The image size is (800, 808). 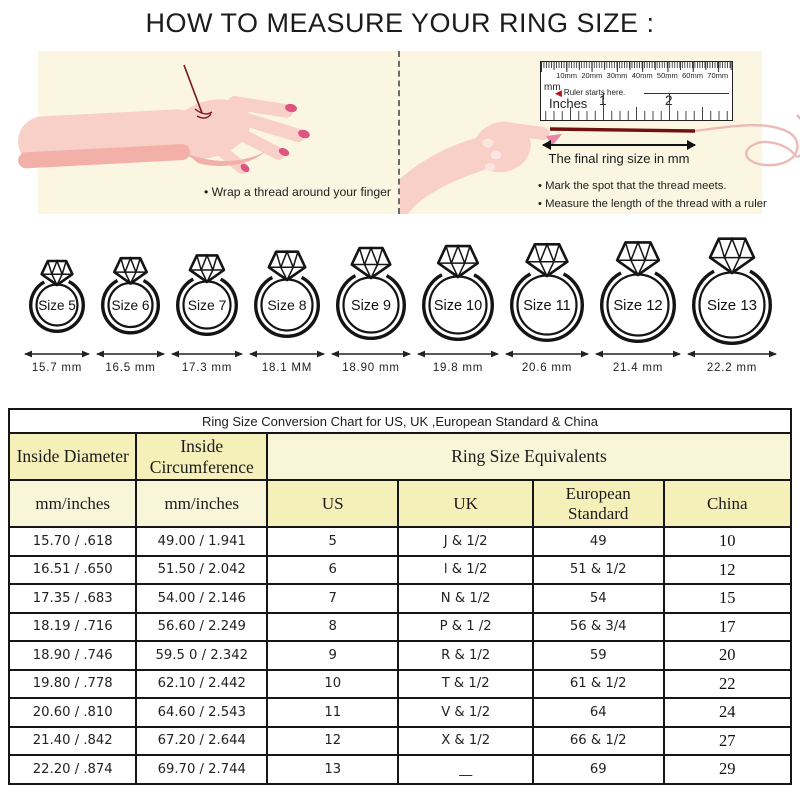 I want to click on table-cell: 22, so click(x=727, y=683).